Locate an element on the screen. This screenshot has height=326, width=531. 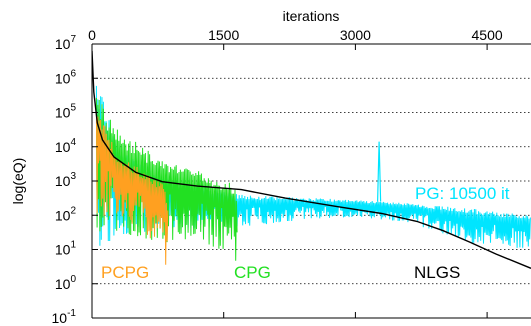
cpg-series-label: CPG is located at coordinates (252, 272).